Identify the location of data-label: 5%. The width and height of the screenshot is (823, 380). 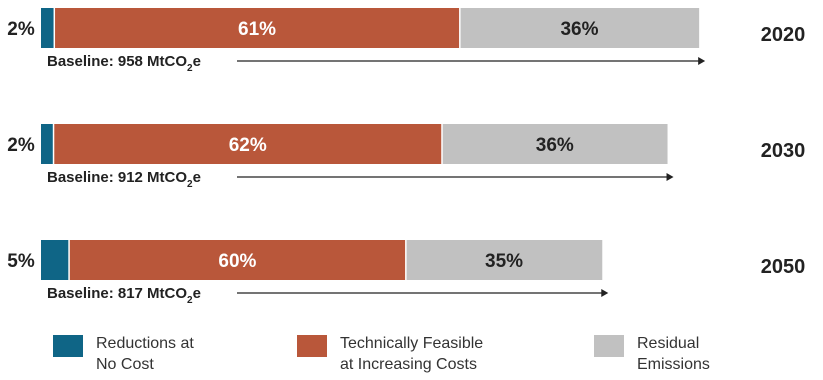
(21, 261).